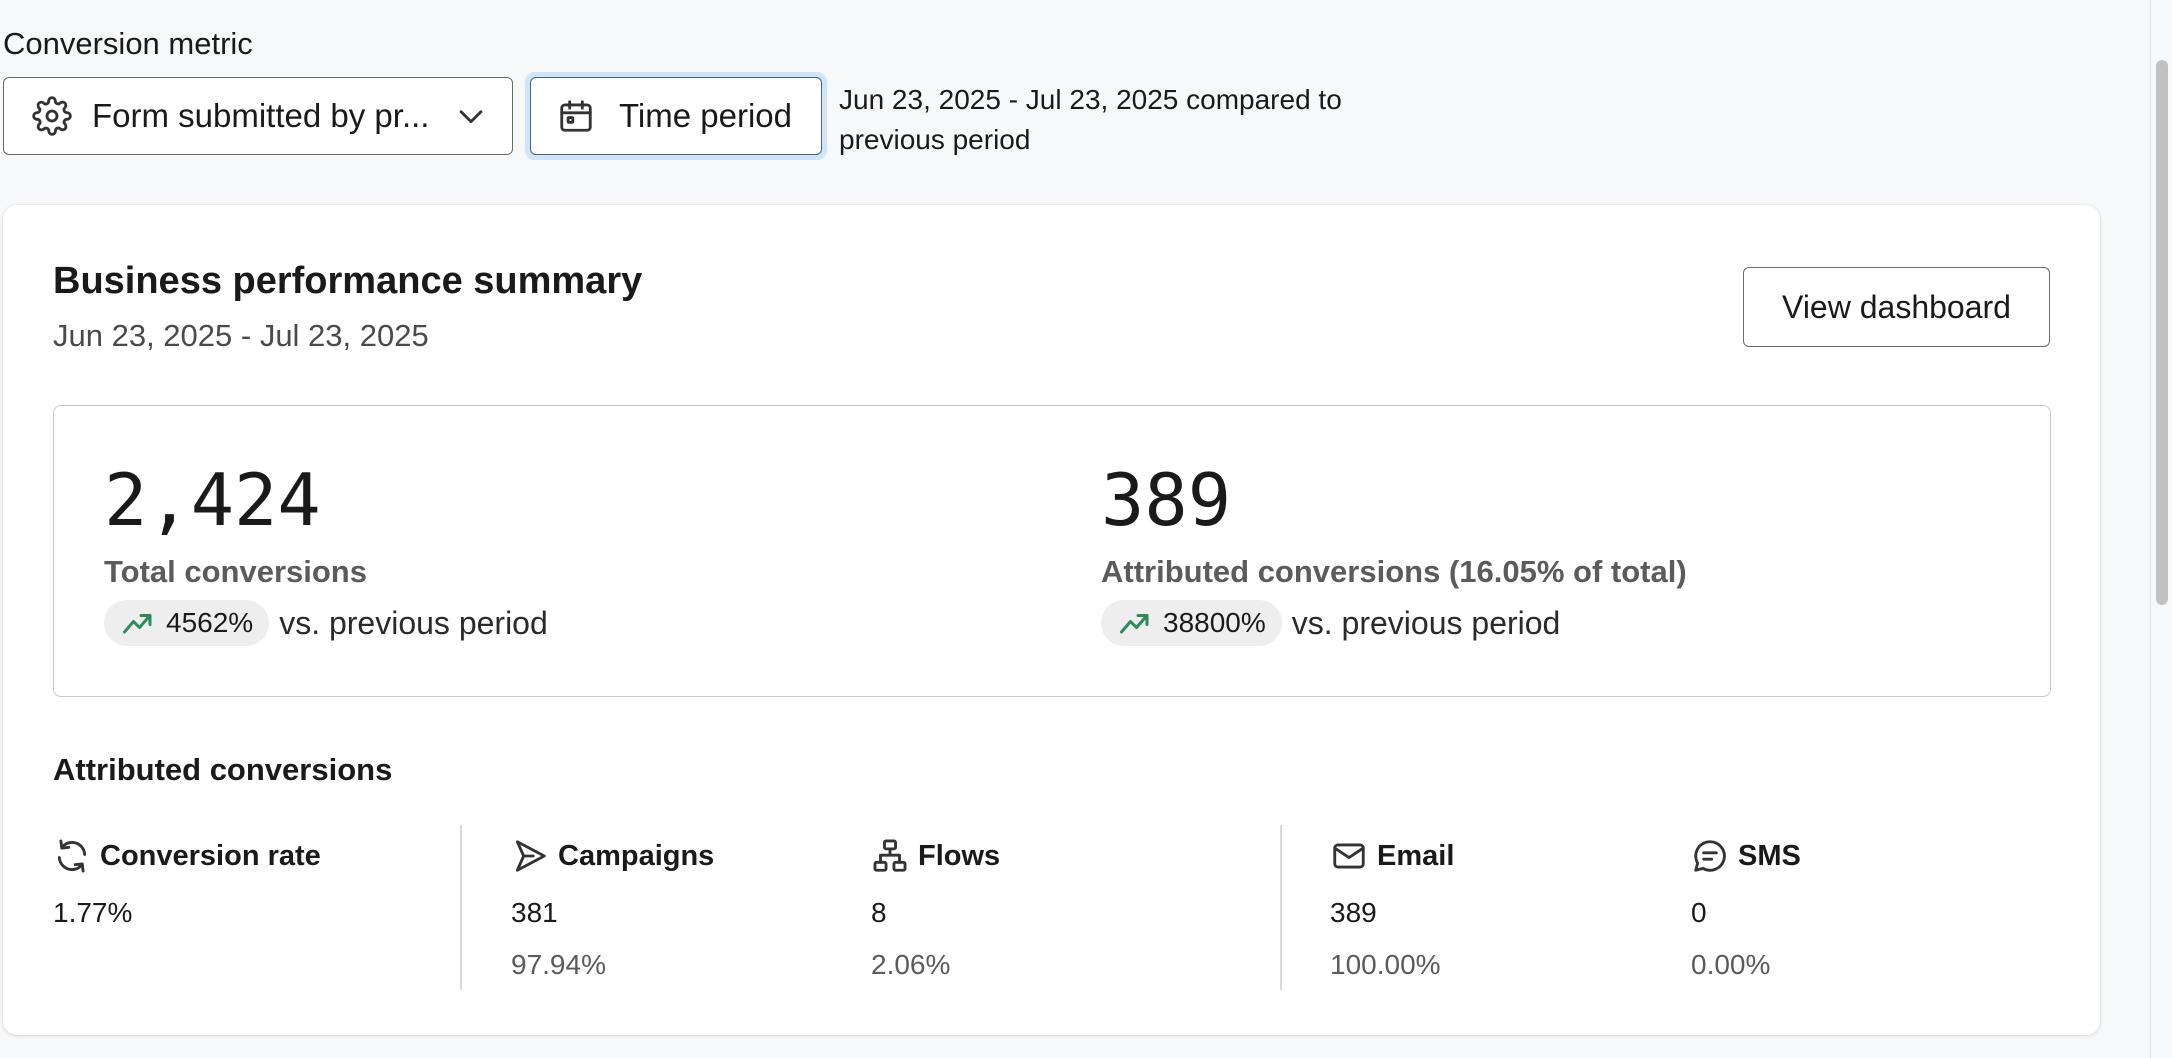 The height and width of the screenshot is (1058, 2172). Describe the element at coordinates (128, 43) in the screenshot. I see `conversion-metric-label: Conversion metric` at that location.